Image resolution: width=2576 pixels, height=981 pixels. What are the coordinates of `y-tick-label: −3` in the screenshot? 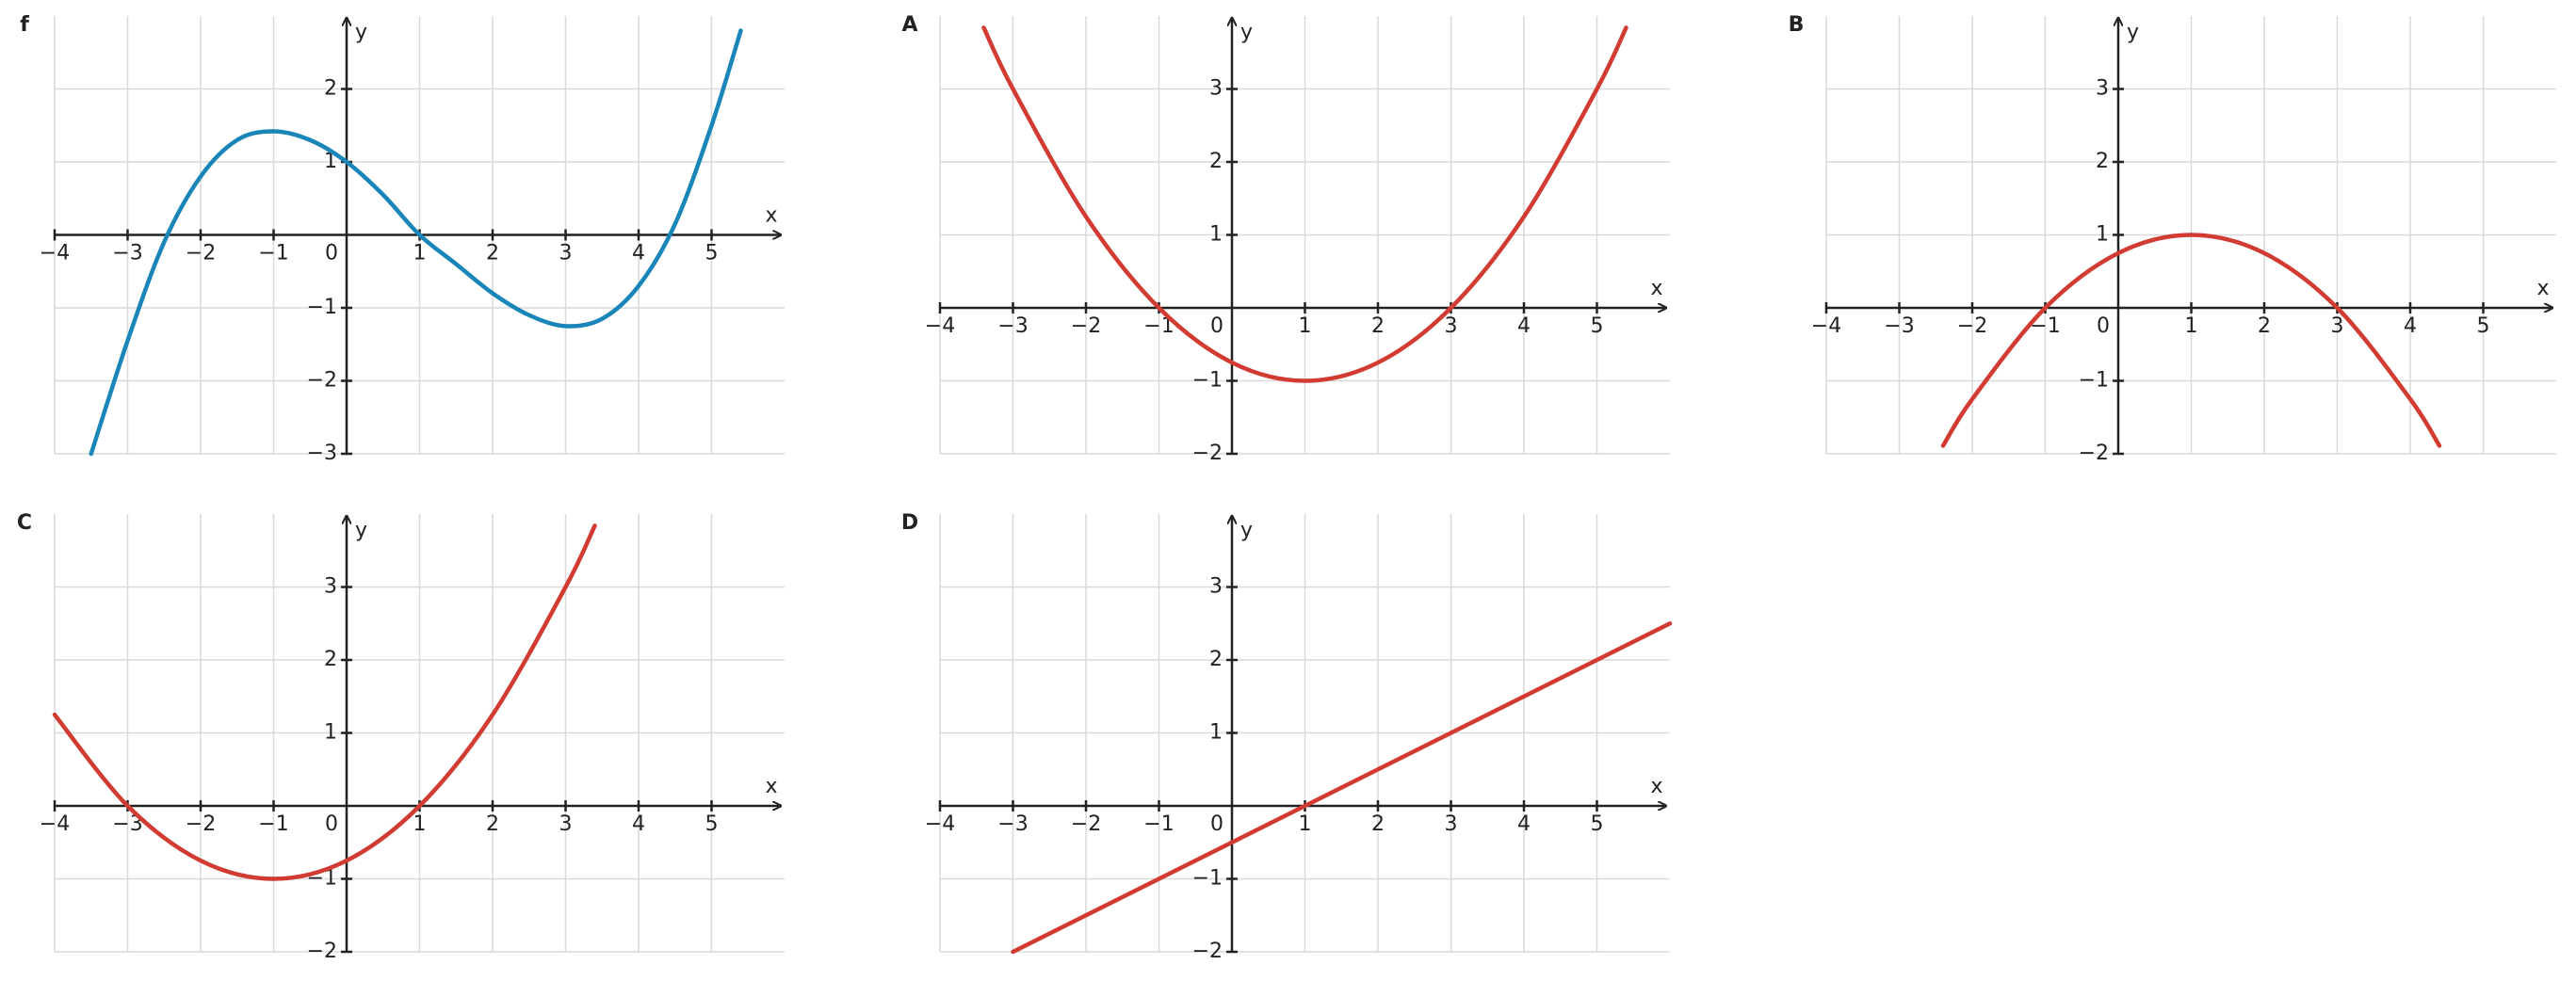 It's located at (322, 453).